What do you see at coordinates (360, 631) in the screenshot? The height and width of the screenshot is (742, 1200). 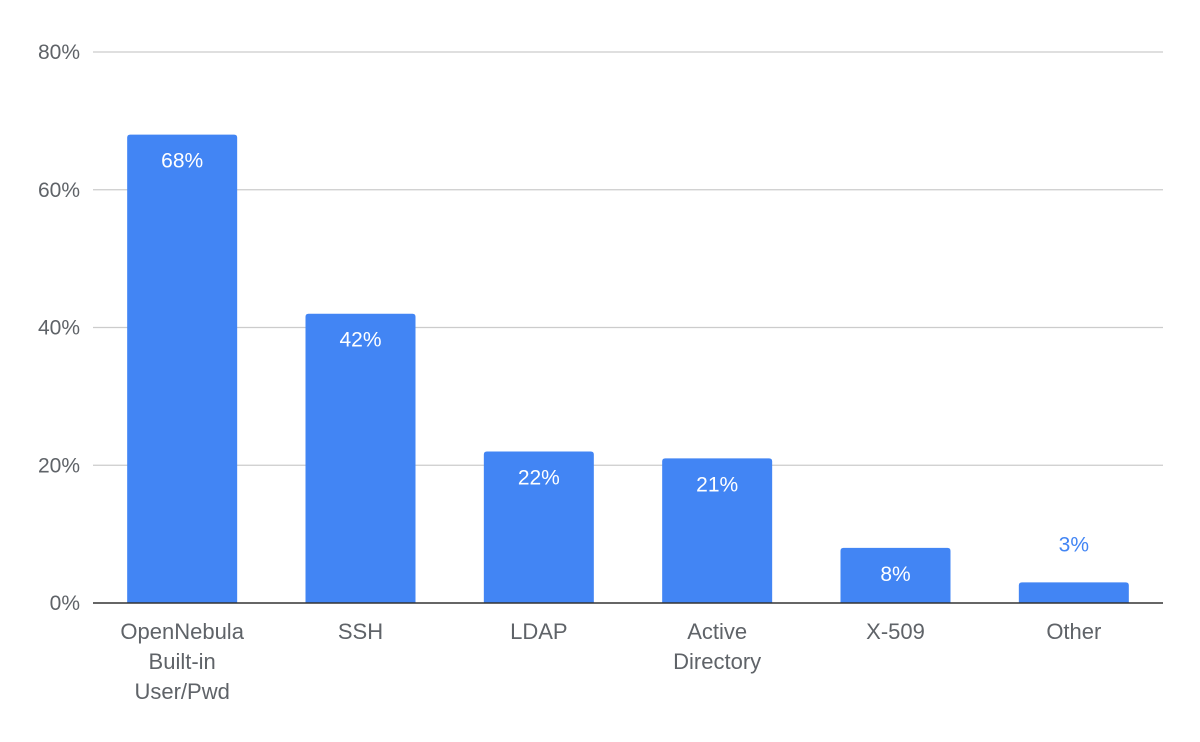 I see `category-label: SSH` at bounding box center [360, 631].